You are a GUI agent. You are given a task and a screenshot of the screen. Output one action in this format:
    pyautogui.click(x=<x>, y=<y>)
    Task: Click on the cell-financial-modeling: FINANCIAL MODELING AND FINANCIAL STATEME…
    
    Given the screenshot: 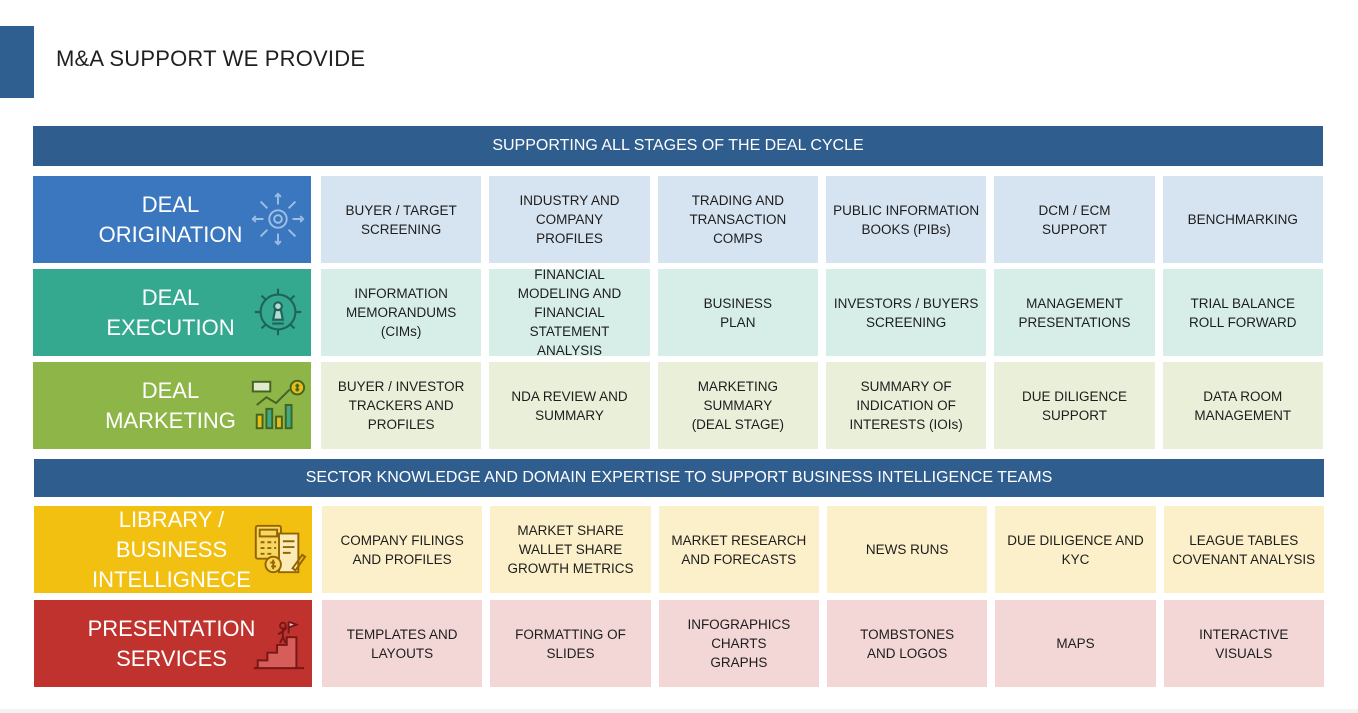 What is the action you would take?
    pyautogui.click(x=569, y=312)
    